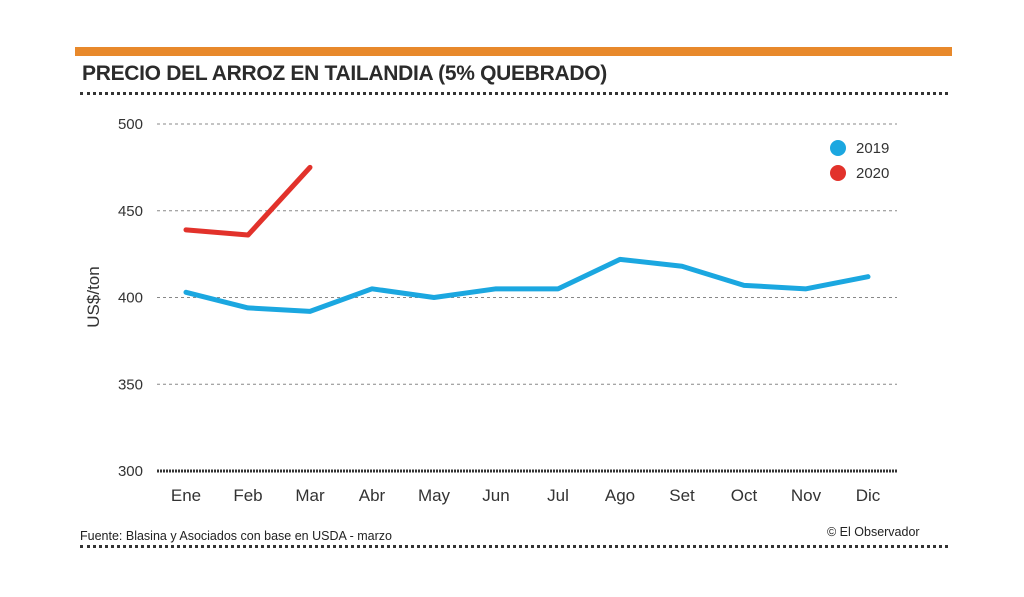  Describe the element at coordinates (872, 148) in the screenshot. I see `legend-label-2019: 2019` at that location.